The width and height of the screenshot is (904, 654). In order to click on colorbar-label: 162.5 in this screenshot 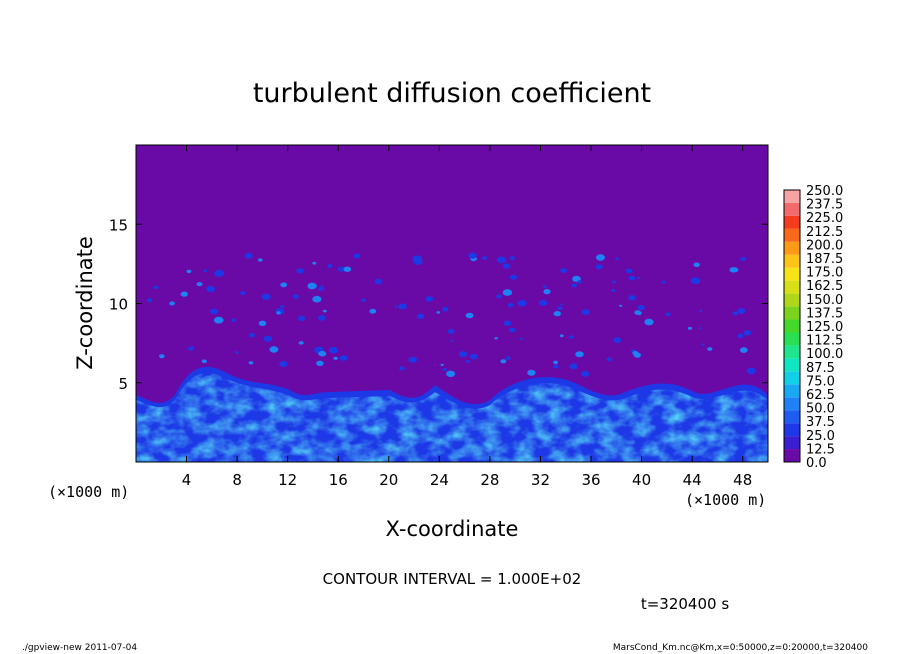, I will do `click(824, 286)`.